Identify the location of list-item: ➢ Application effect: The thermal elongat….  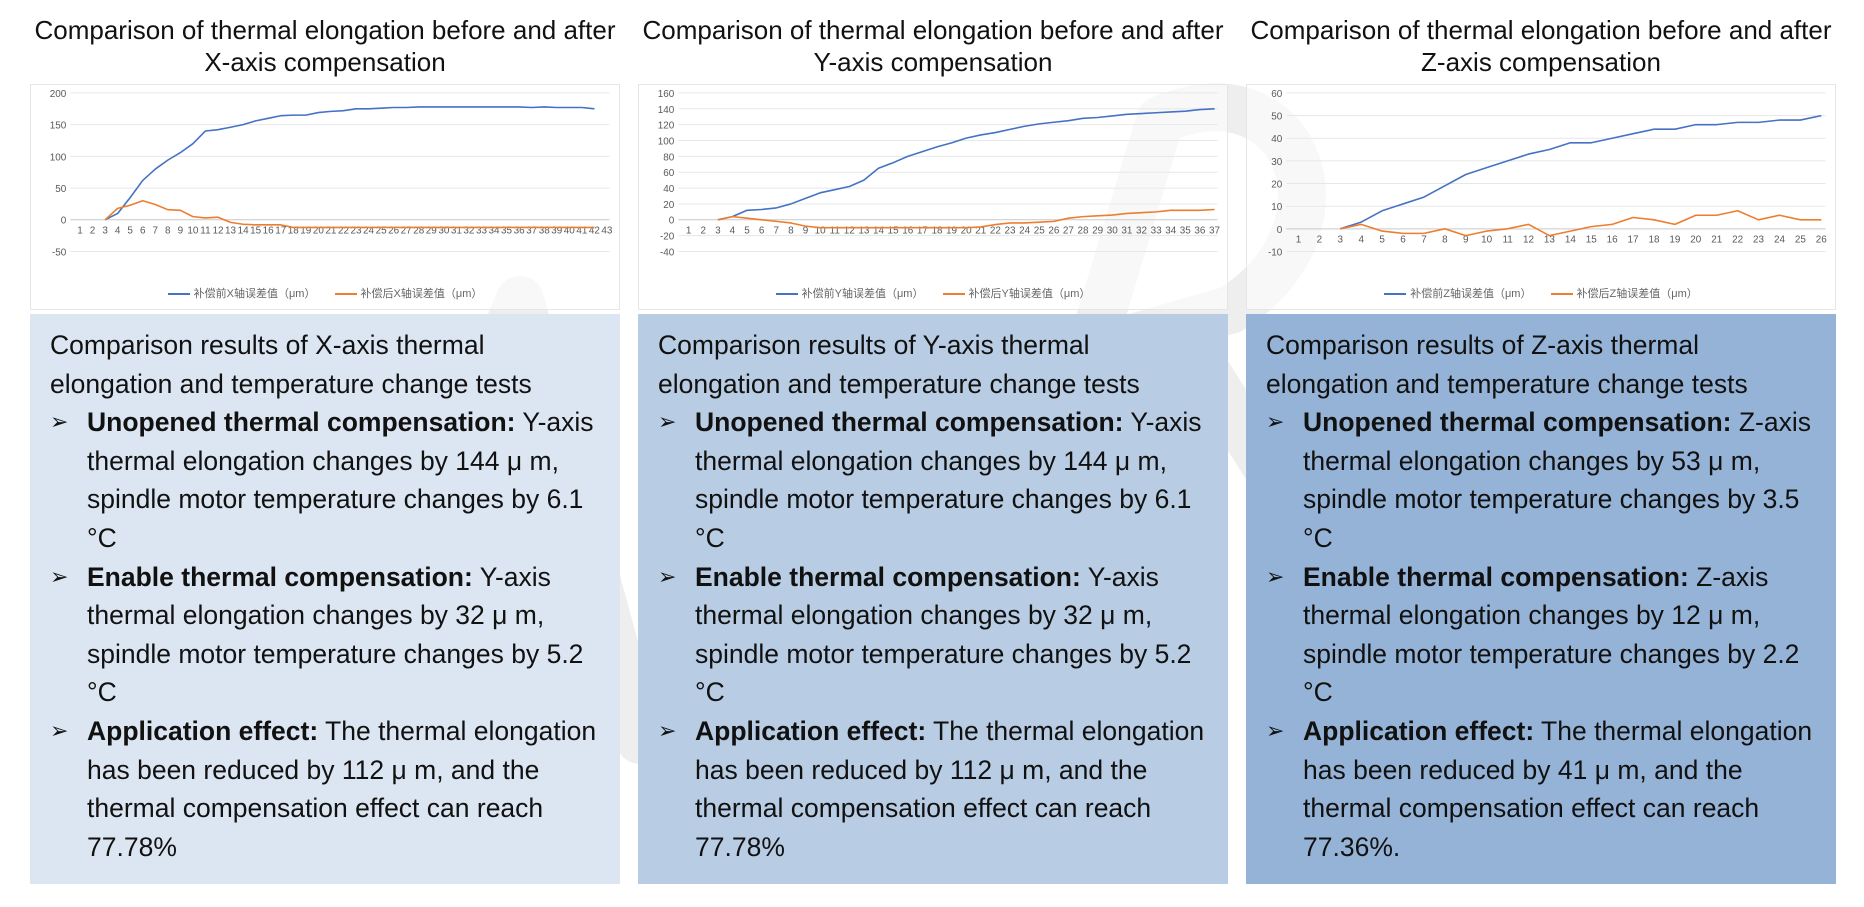
(935, 789).